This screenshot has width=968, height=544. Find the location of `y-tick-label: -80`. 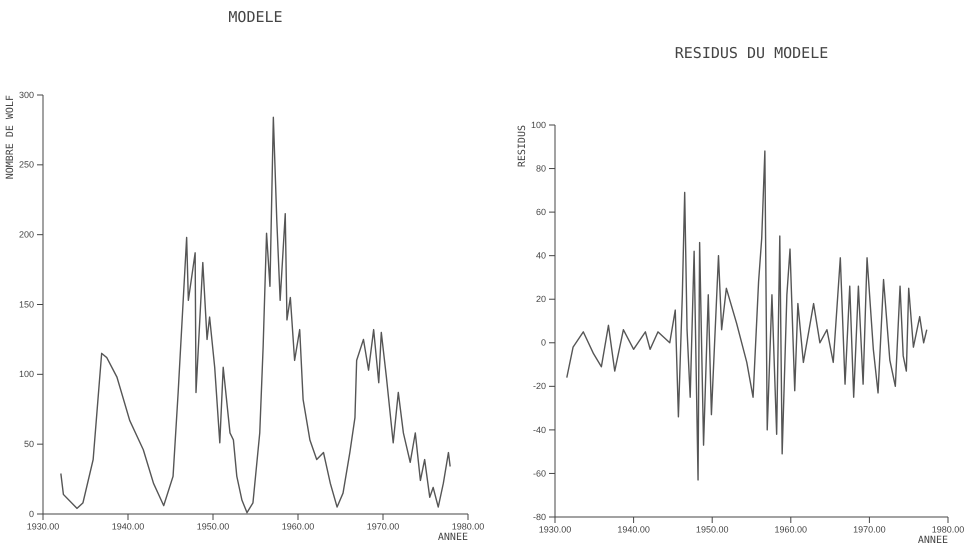

y-tick-label: -80 is located at coordinates (539, 517).